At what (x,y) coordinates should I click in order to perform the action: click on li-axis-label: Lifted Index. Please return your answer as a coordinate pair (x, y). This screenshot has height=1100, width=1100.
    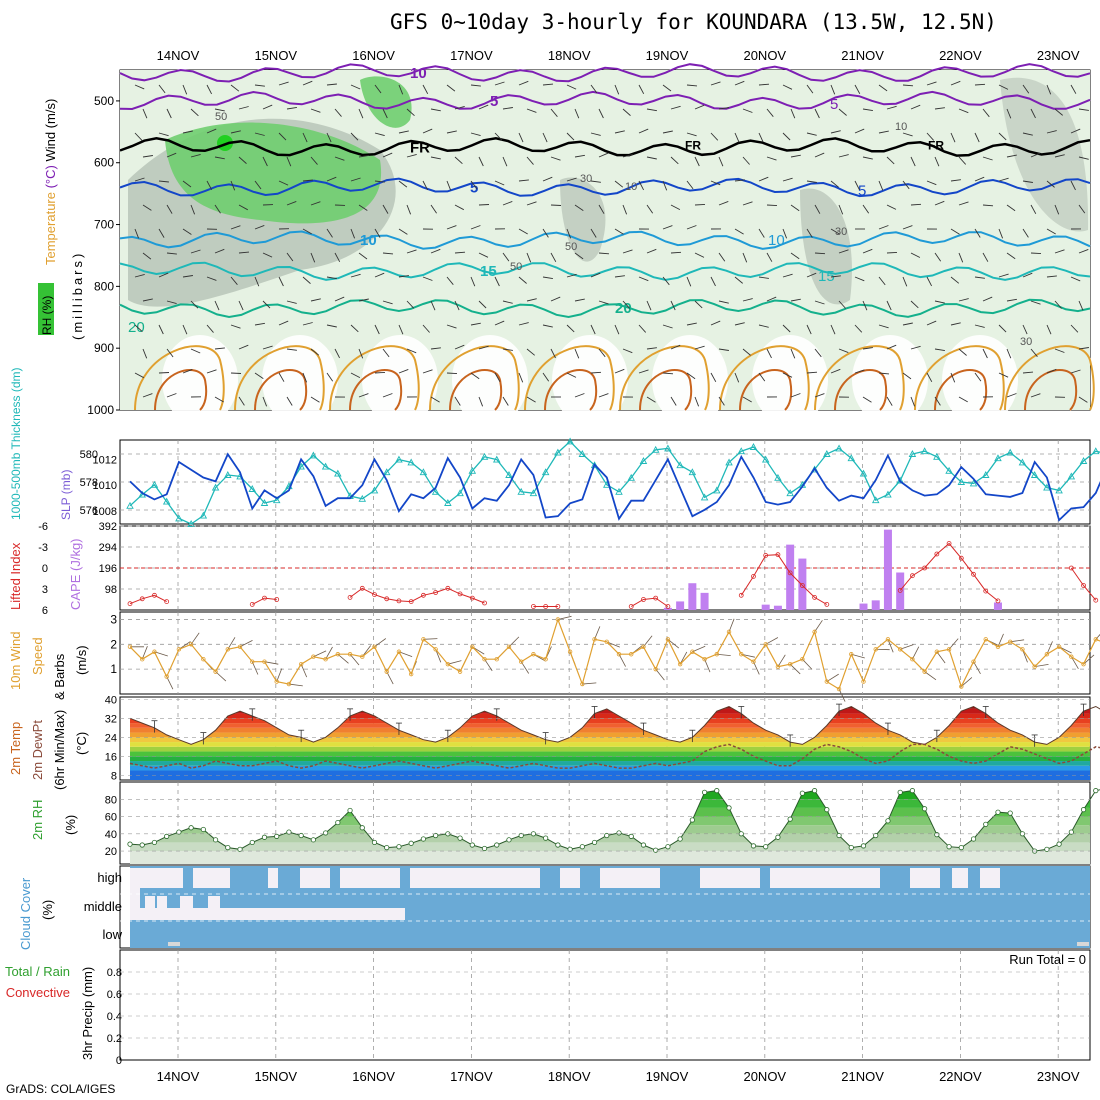
    Looking at the image, I should click on (15, 576).